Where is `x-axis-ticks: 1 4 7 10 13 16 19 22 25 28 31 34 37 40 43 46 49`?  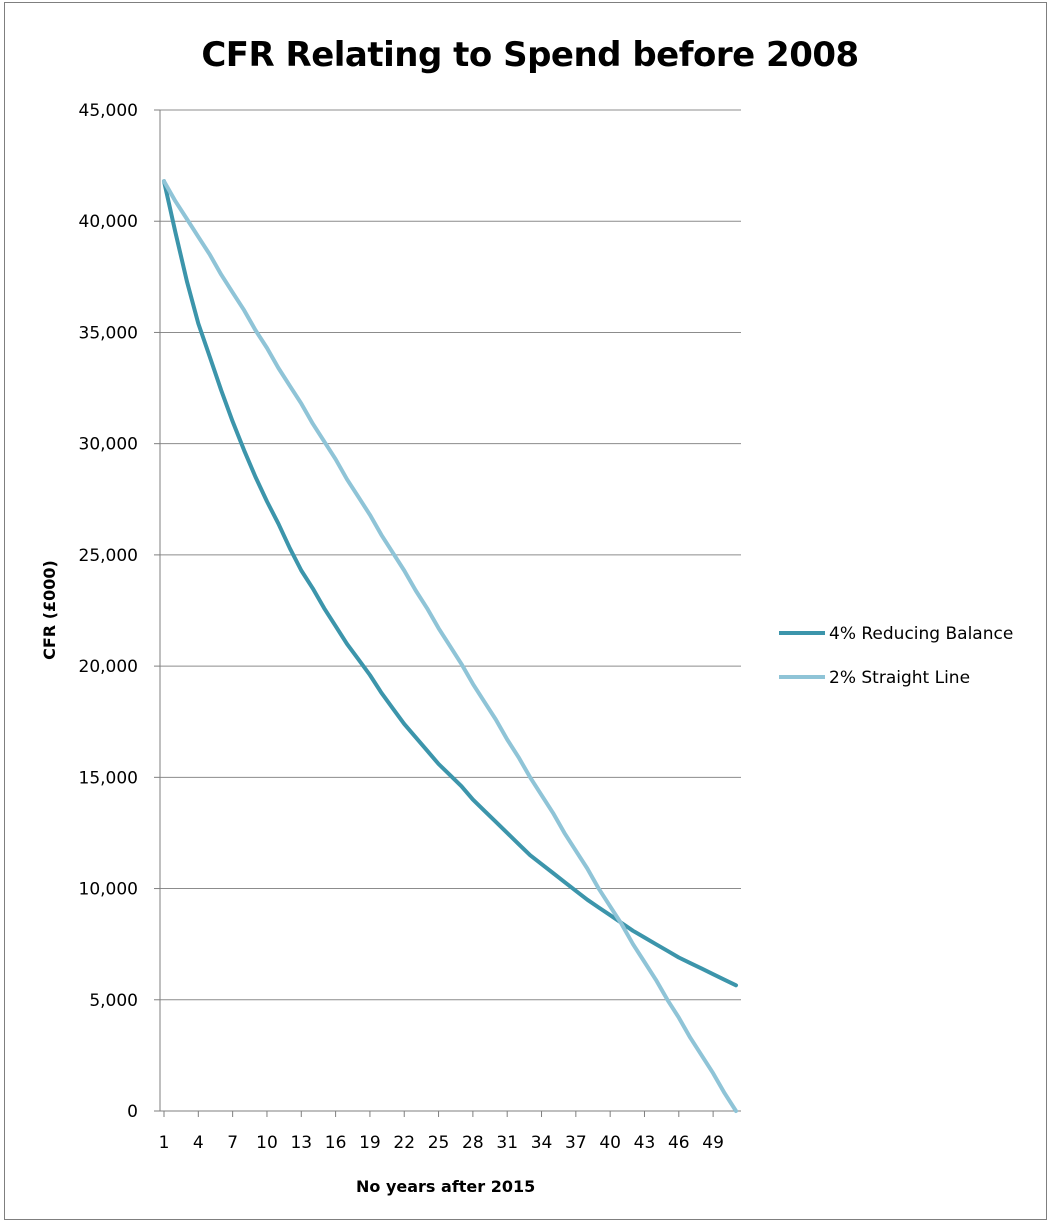
x-axis-ticks: 1 4 7 10 13 16 19 22 25 28 31 34 37 40 43 46 49 is located at coordinates (441, 1132).